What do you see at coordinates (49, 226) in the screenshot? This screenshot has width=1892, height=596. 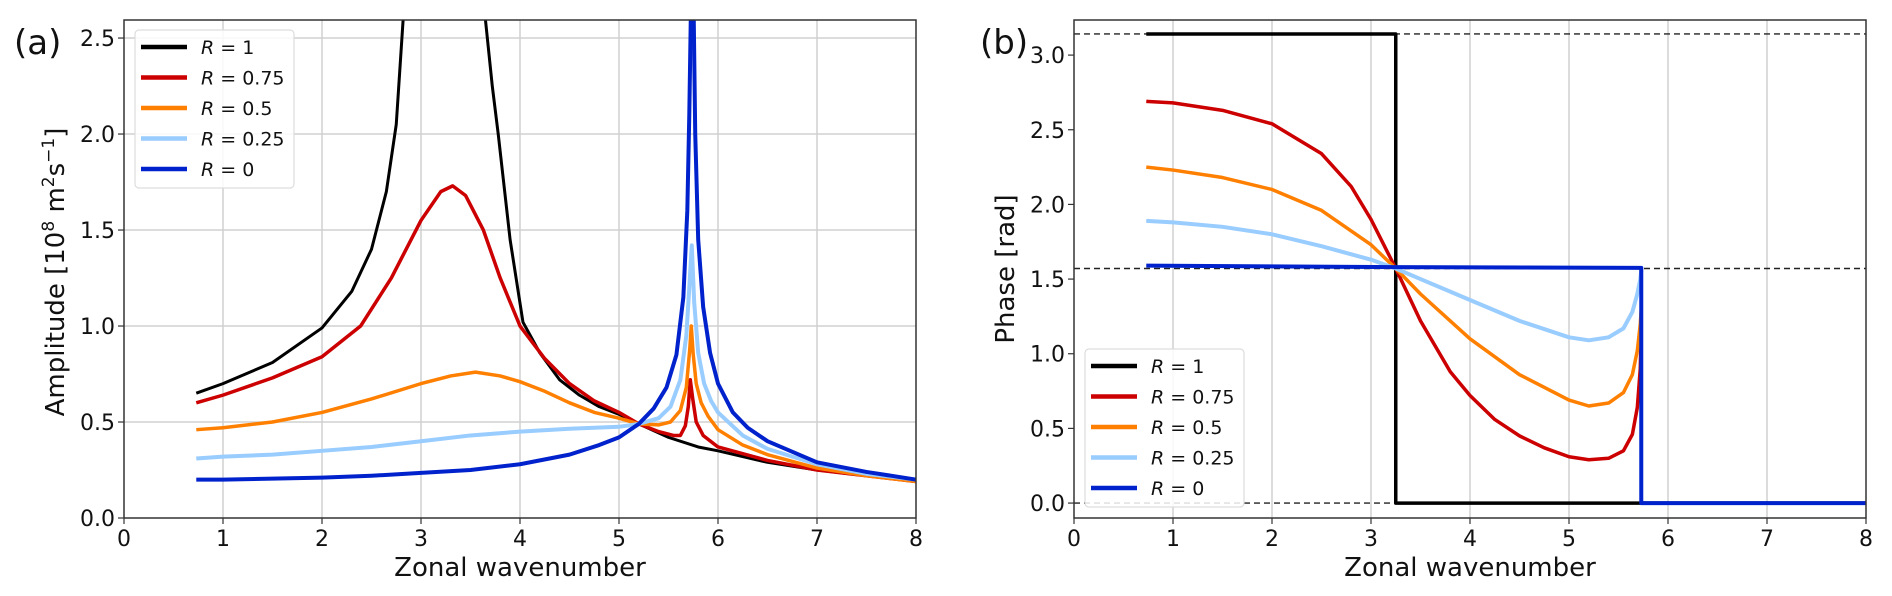 I see `y-label-sup-8: 8` at bounding box center [49, 226].